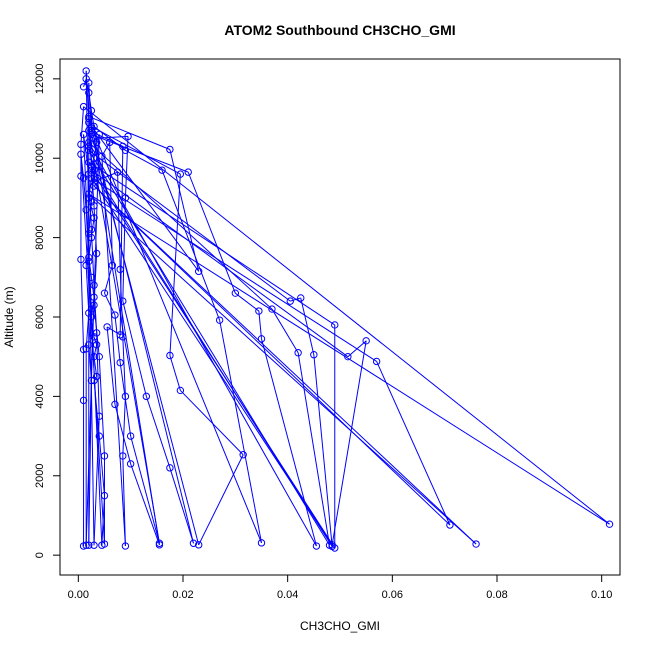  What do you see at coordinates (340, 626) in the screenshot?
I see `x-axis-label: CH3CHO_GMI` at bounding box center [340, 626].